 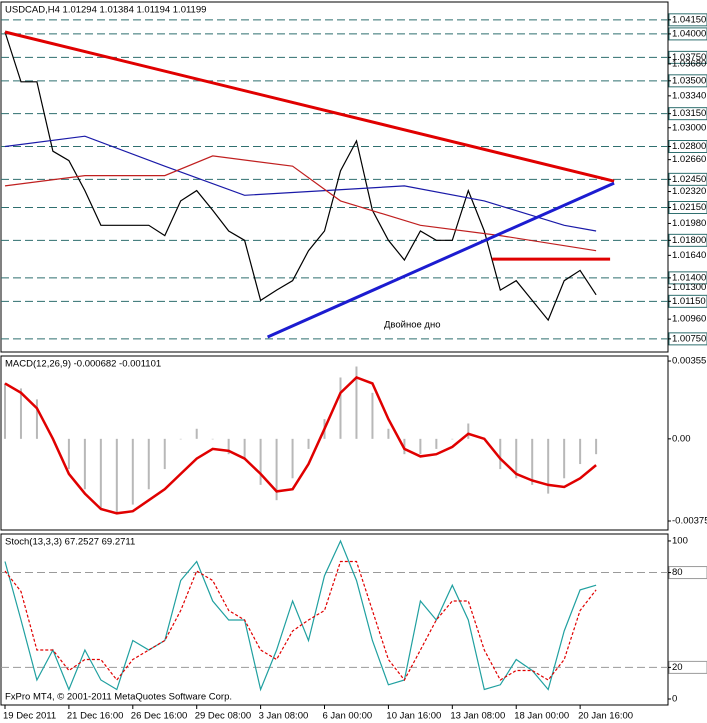 I want to click on y-tick-label: 1.01400, so click(x=689, y=277).